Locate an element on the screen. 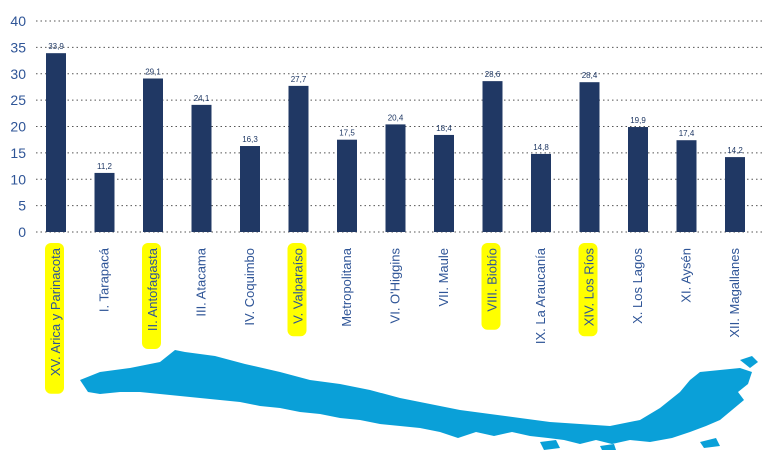 This screenshot has height=451, width=764. category-label-group: III. Atacama is located at coordinates (201, 281).